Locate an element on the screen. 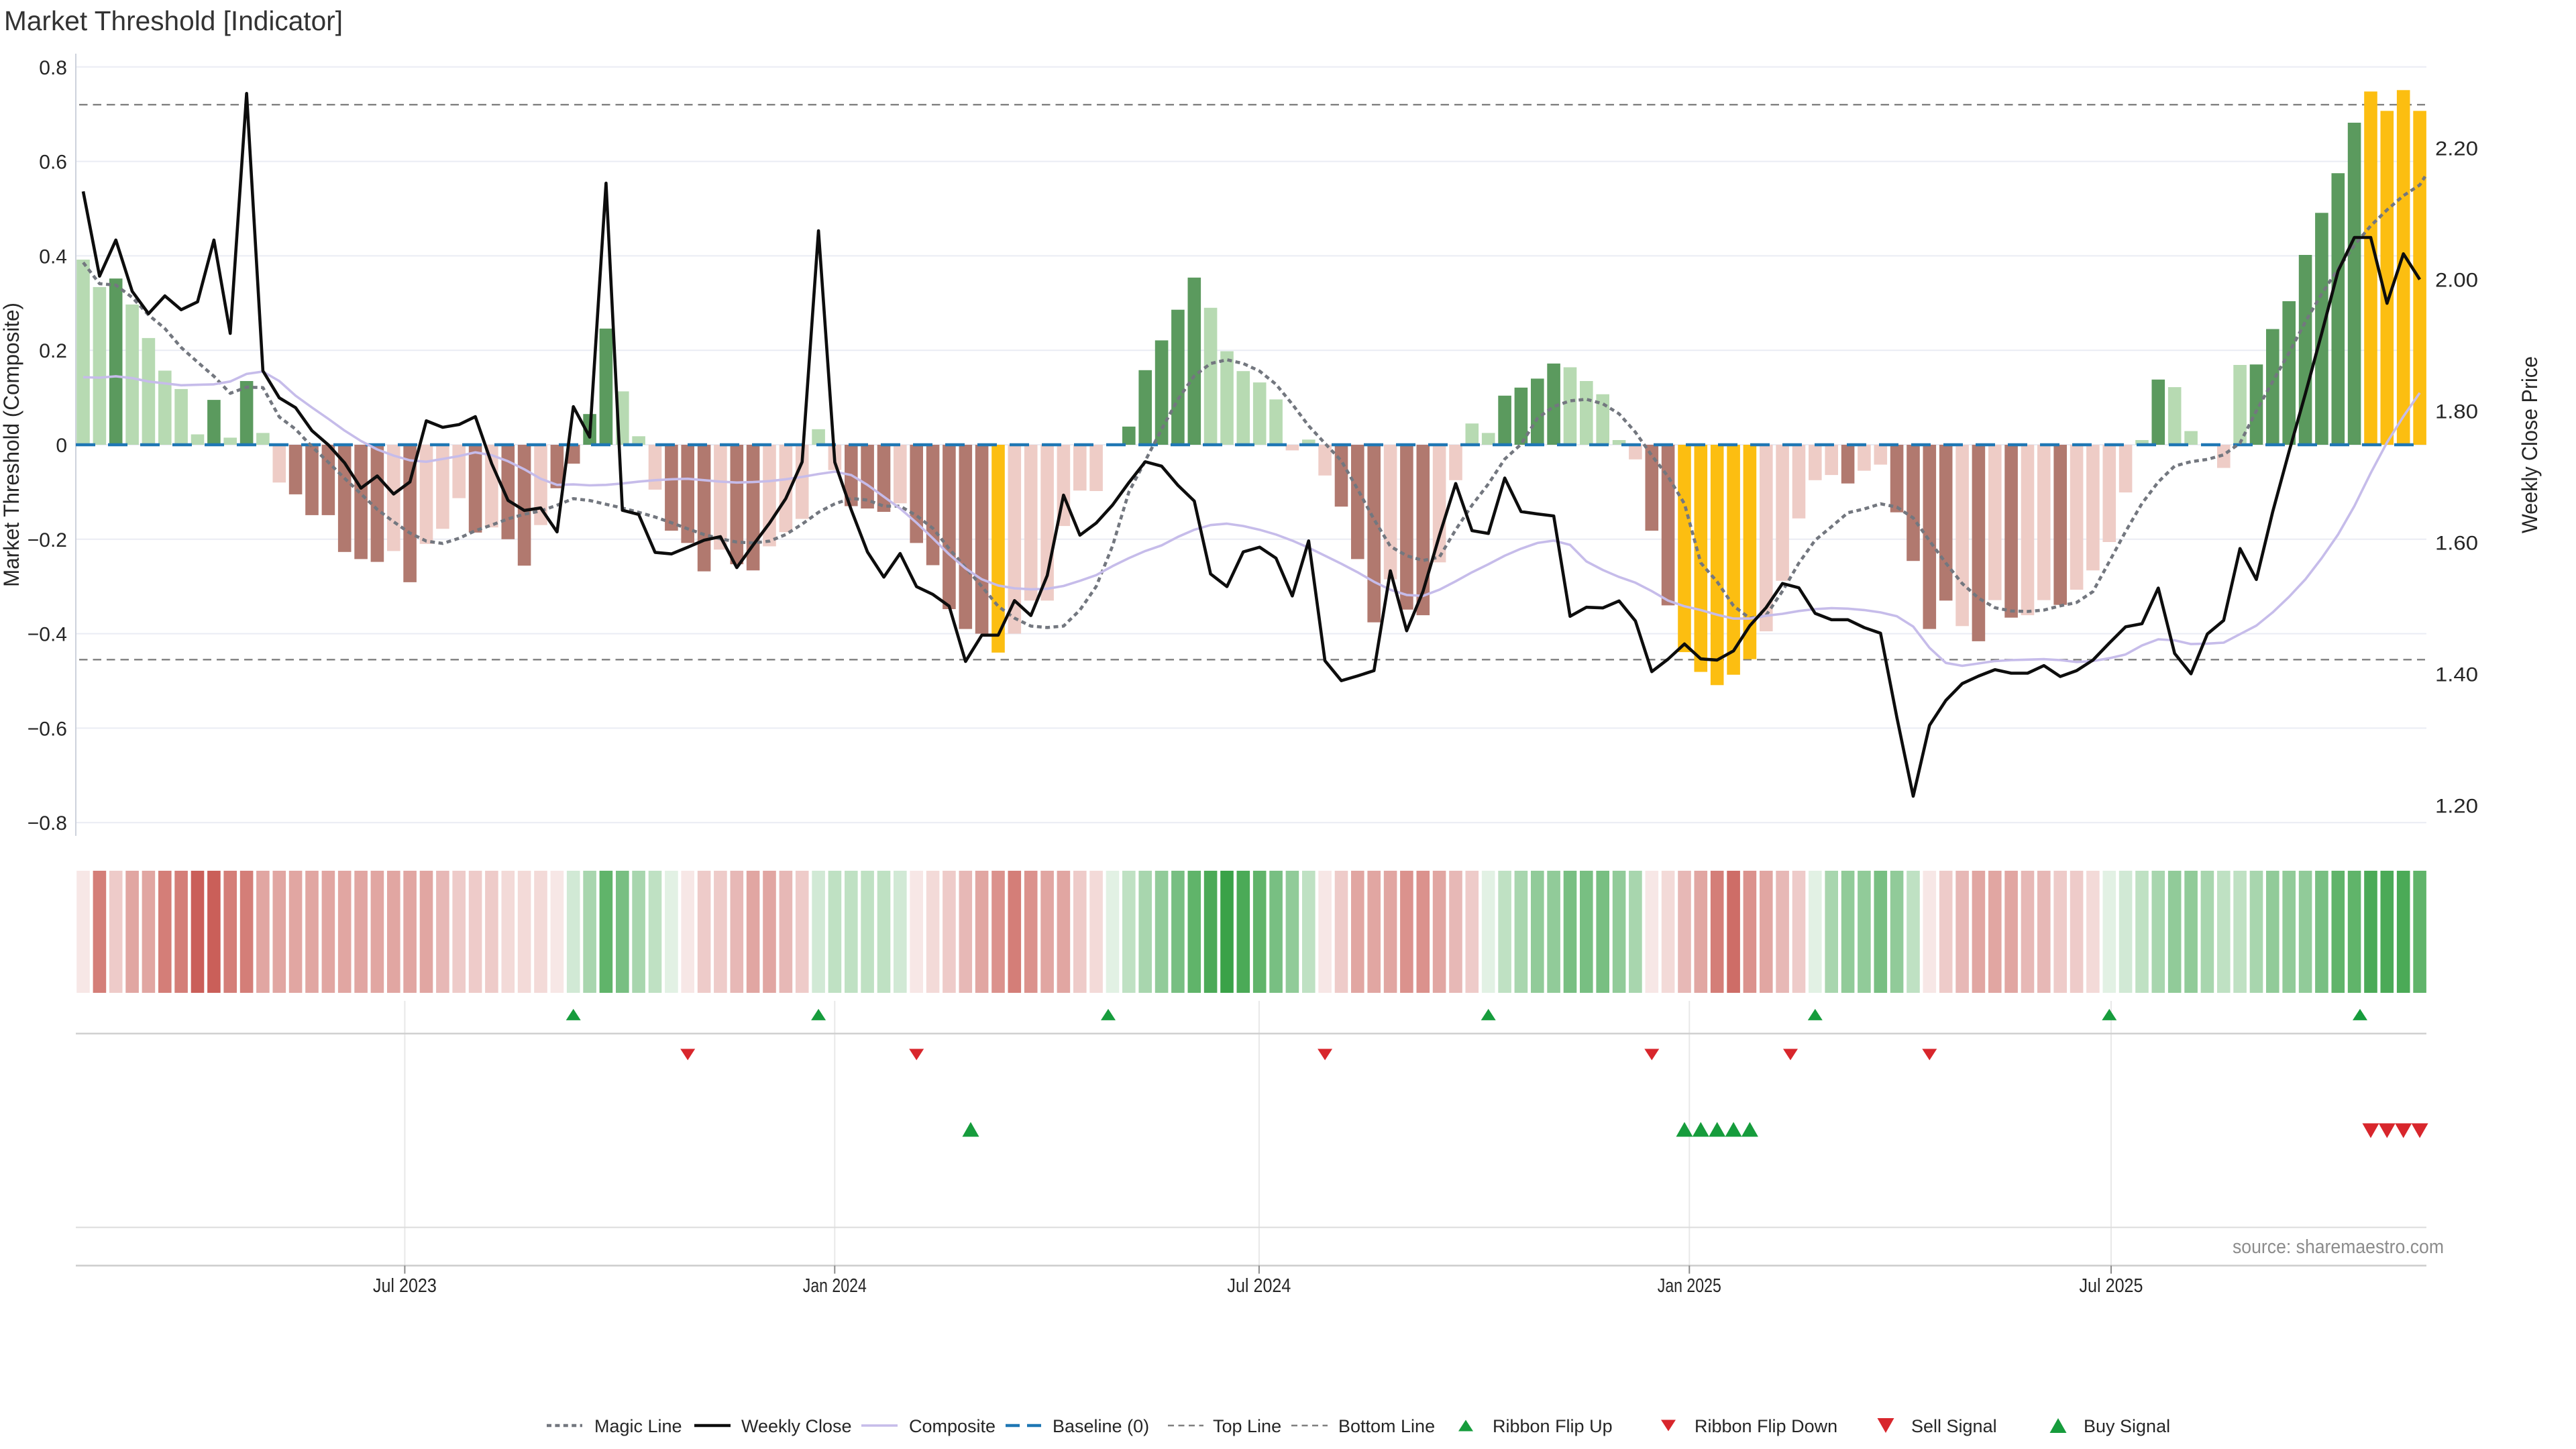 Image resolution: width=2576 pixels, height=1449 pixels. svg-text: Top Line is located at coordinates (1247, 1426).